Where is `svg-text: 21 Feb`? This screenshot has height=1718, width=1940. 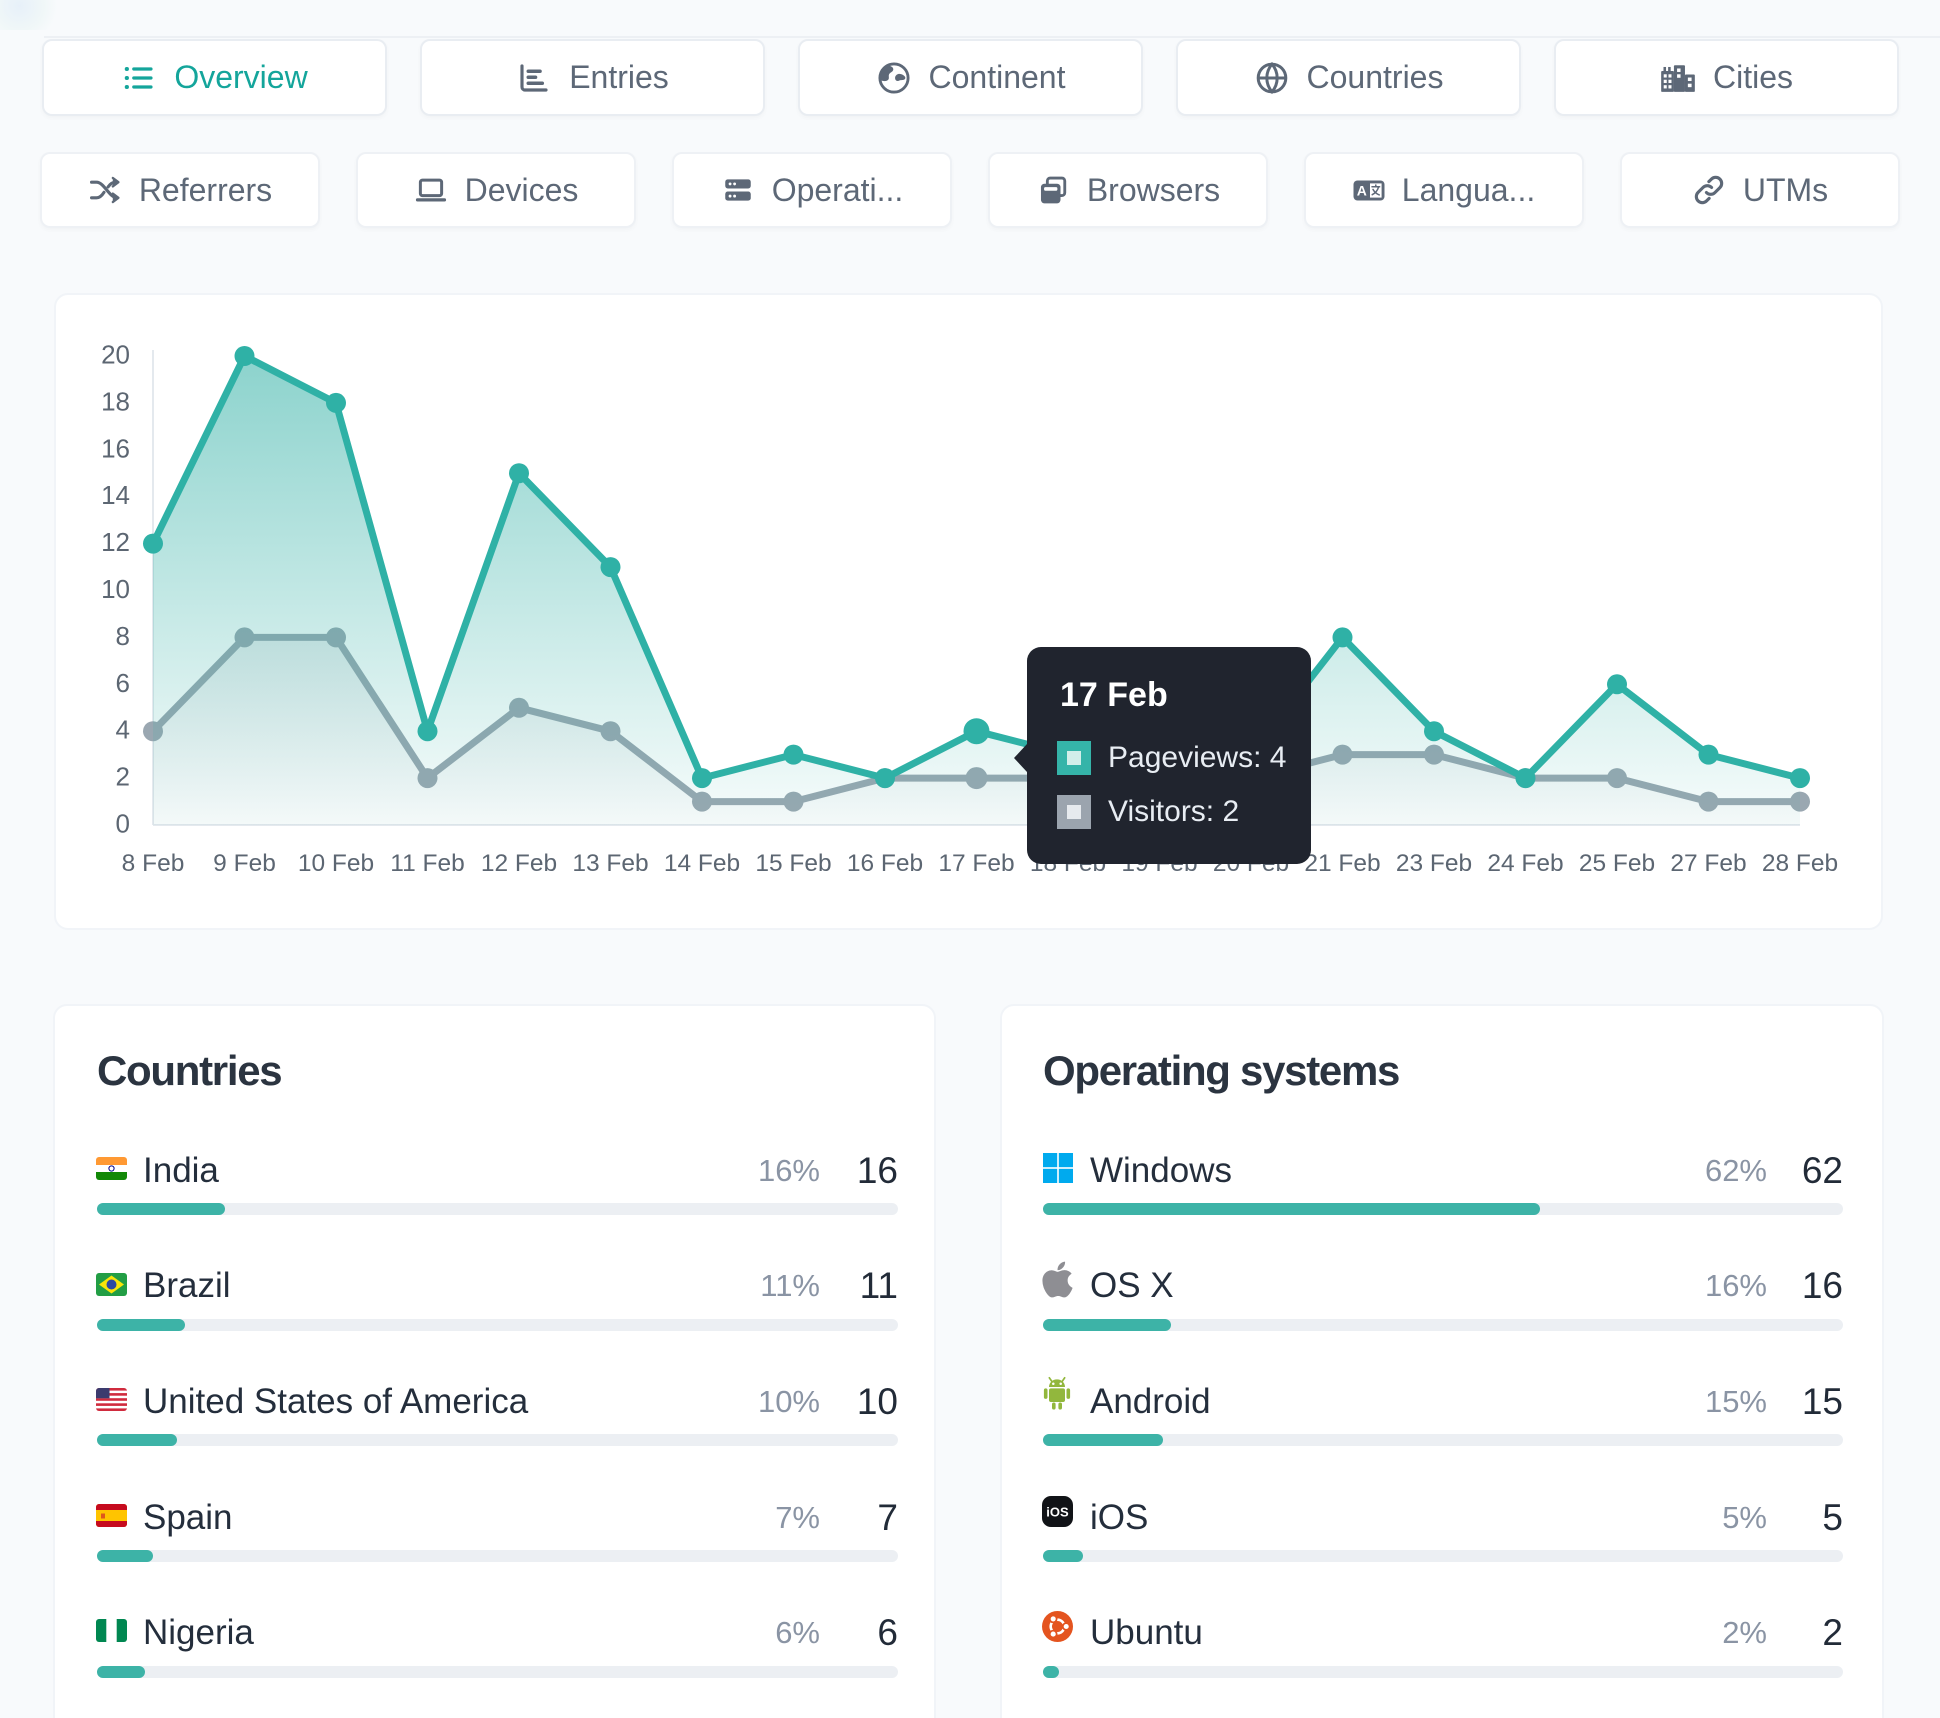
svg-text: 21 Feb is located at coordinates (1342, 863).